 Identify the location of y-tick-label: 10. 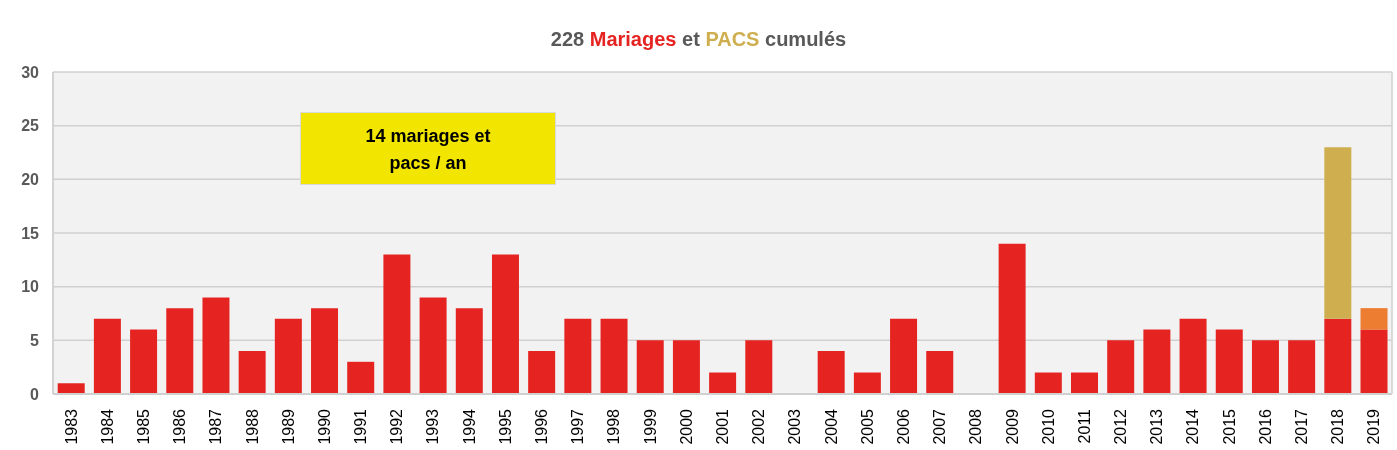
(30, 287).